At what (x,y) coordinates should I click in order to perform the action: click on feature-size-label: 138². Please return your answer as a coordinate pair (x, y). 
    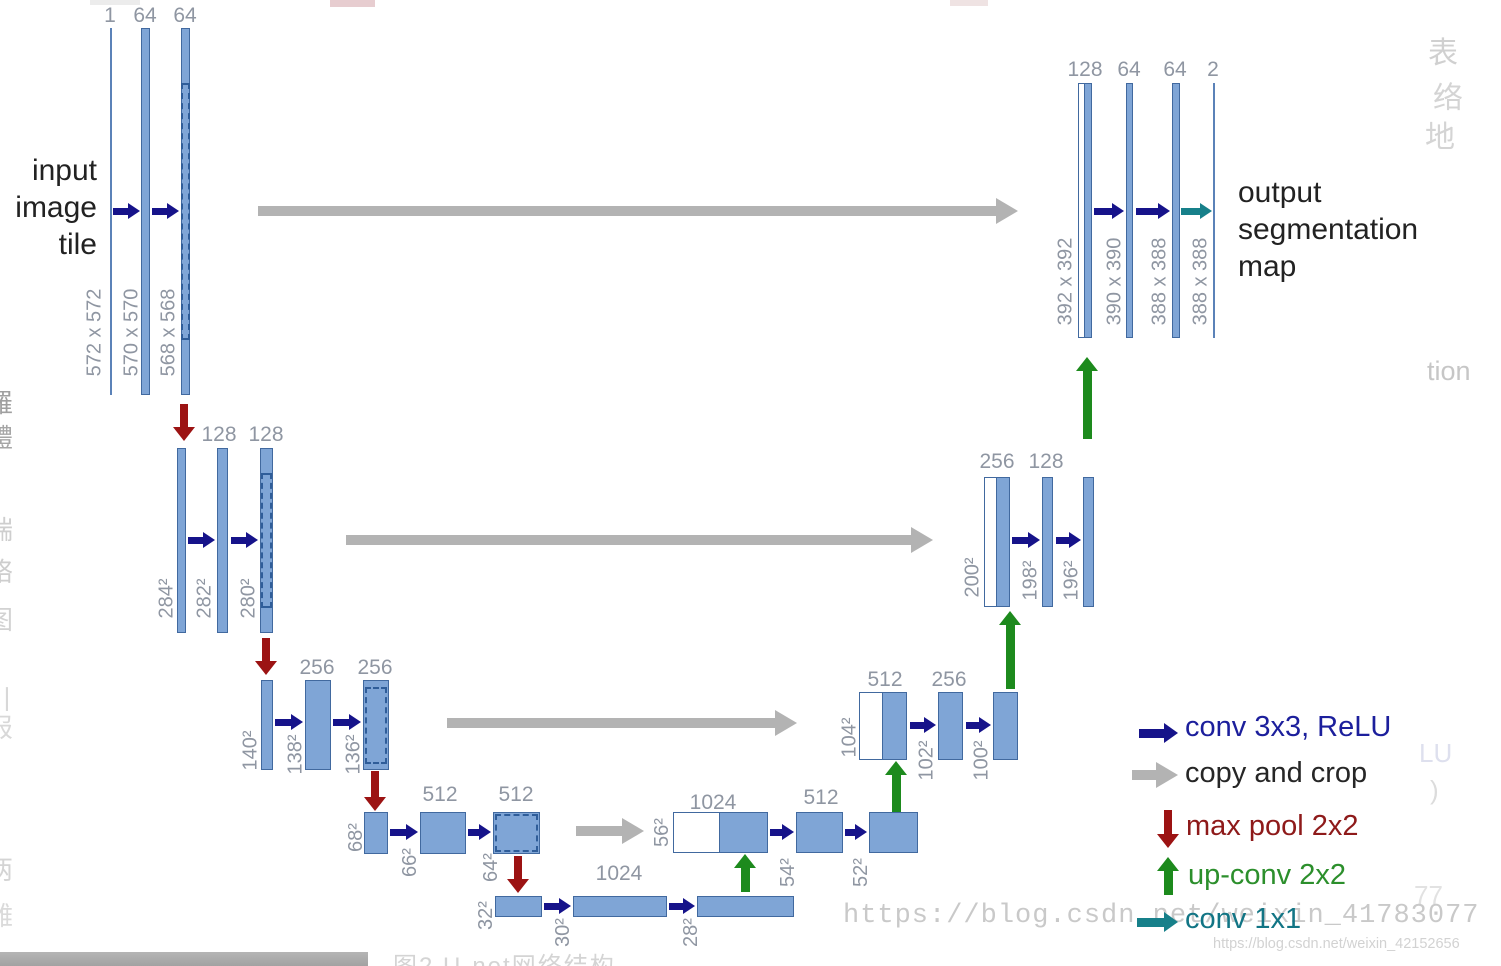
    Looking at the image, I should click on (295, 754).